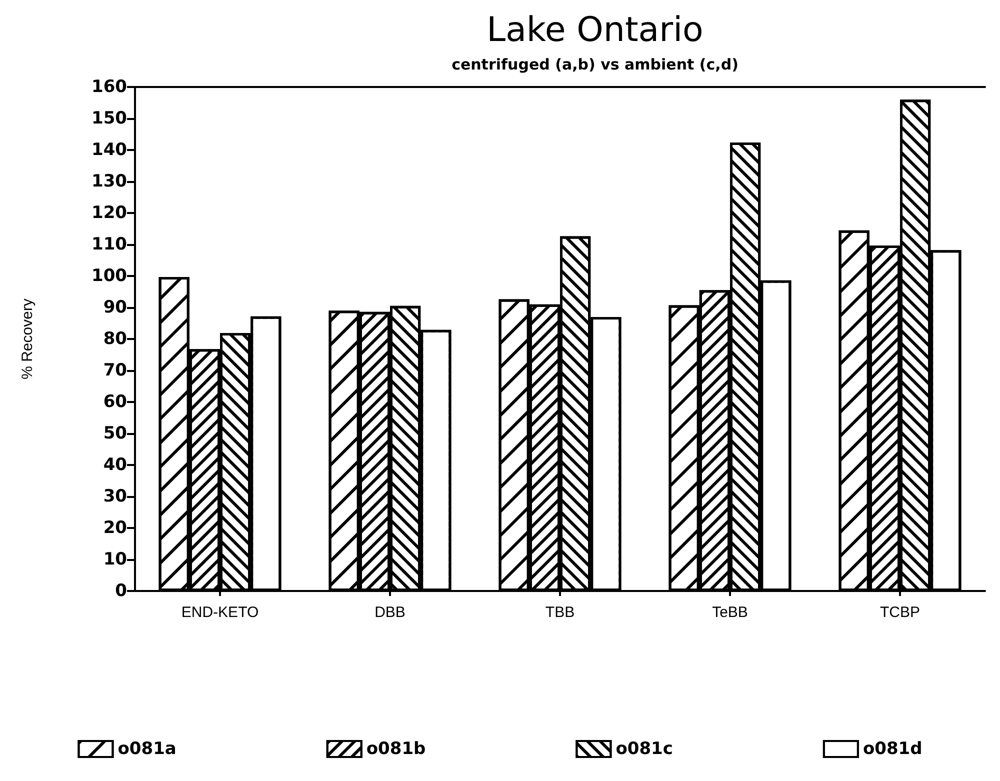 The image size is (1000, 781). I want to click on y-tick-label: 120, so click(110, 213).